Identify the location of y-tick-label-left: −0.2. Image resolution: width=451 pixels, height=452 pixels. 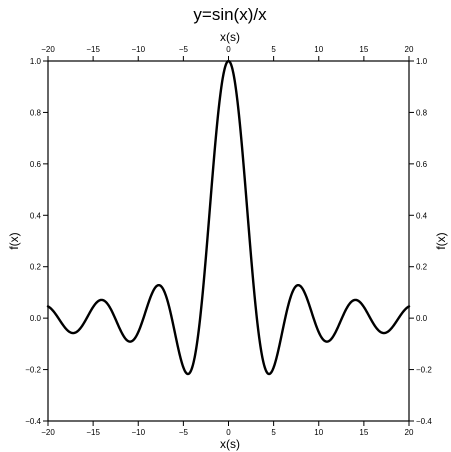
(33, 370).